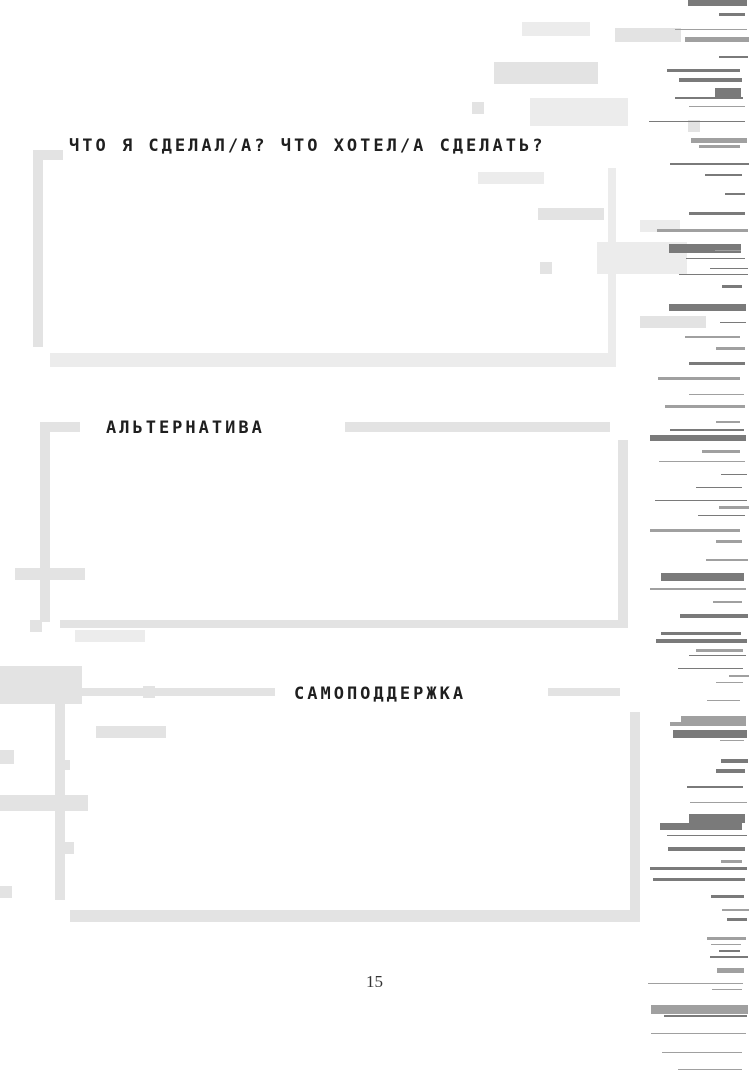 The height and width of the screenshot is (1080, 749). I want to click on frame-top, so click(48, 155).